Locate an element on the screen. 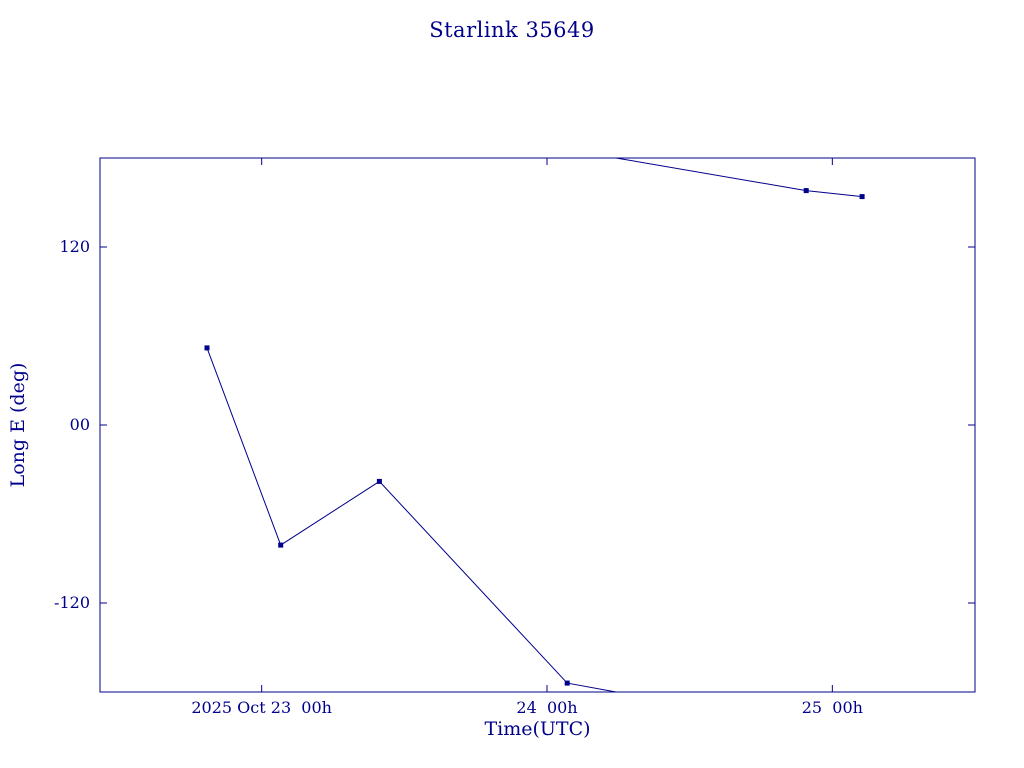 The height and width of the screenshot is (768, 1024). chart-title: Starlink 35649 is located at coordinates (512, 30).